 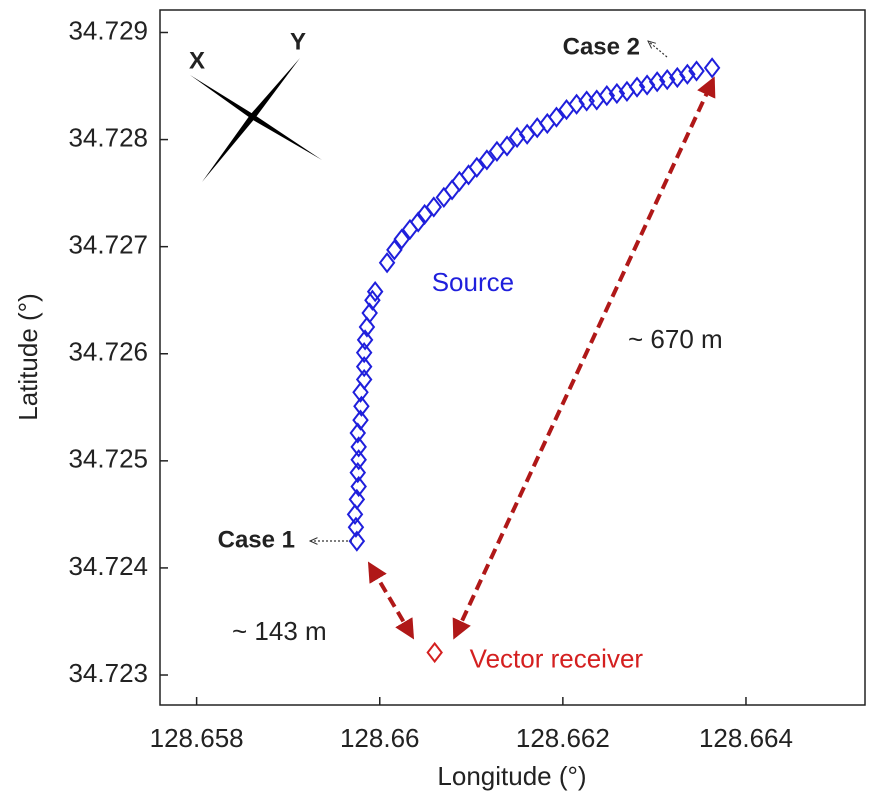 I want to click on y-tick-label: 34.723, so click(x=108, y=673).